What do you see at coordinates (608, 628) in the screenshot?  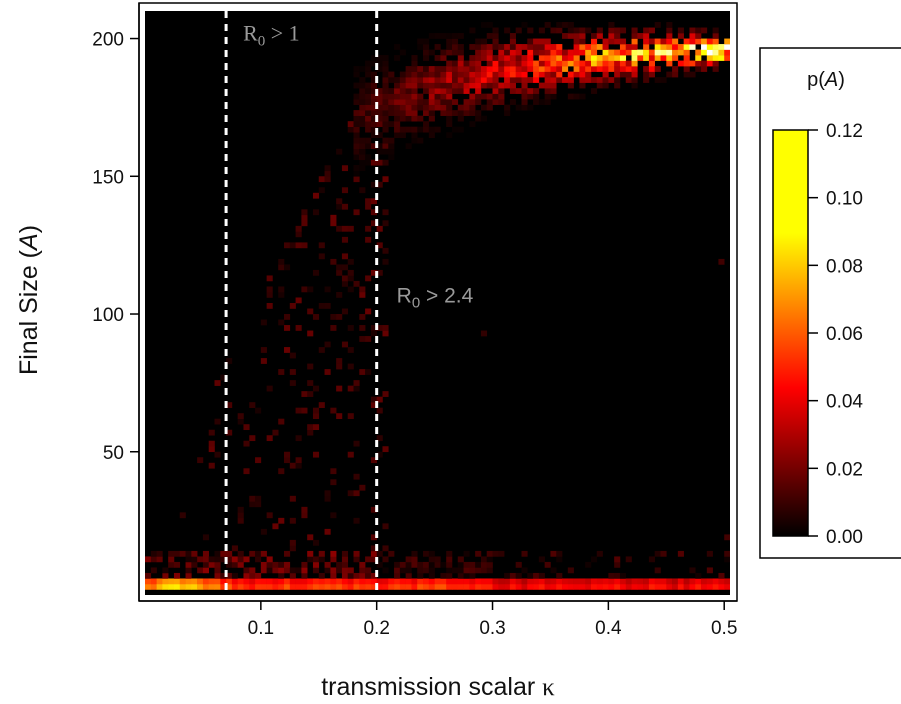 I see `x-tick-label: 0.4` at bounding box center [608, 628].